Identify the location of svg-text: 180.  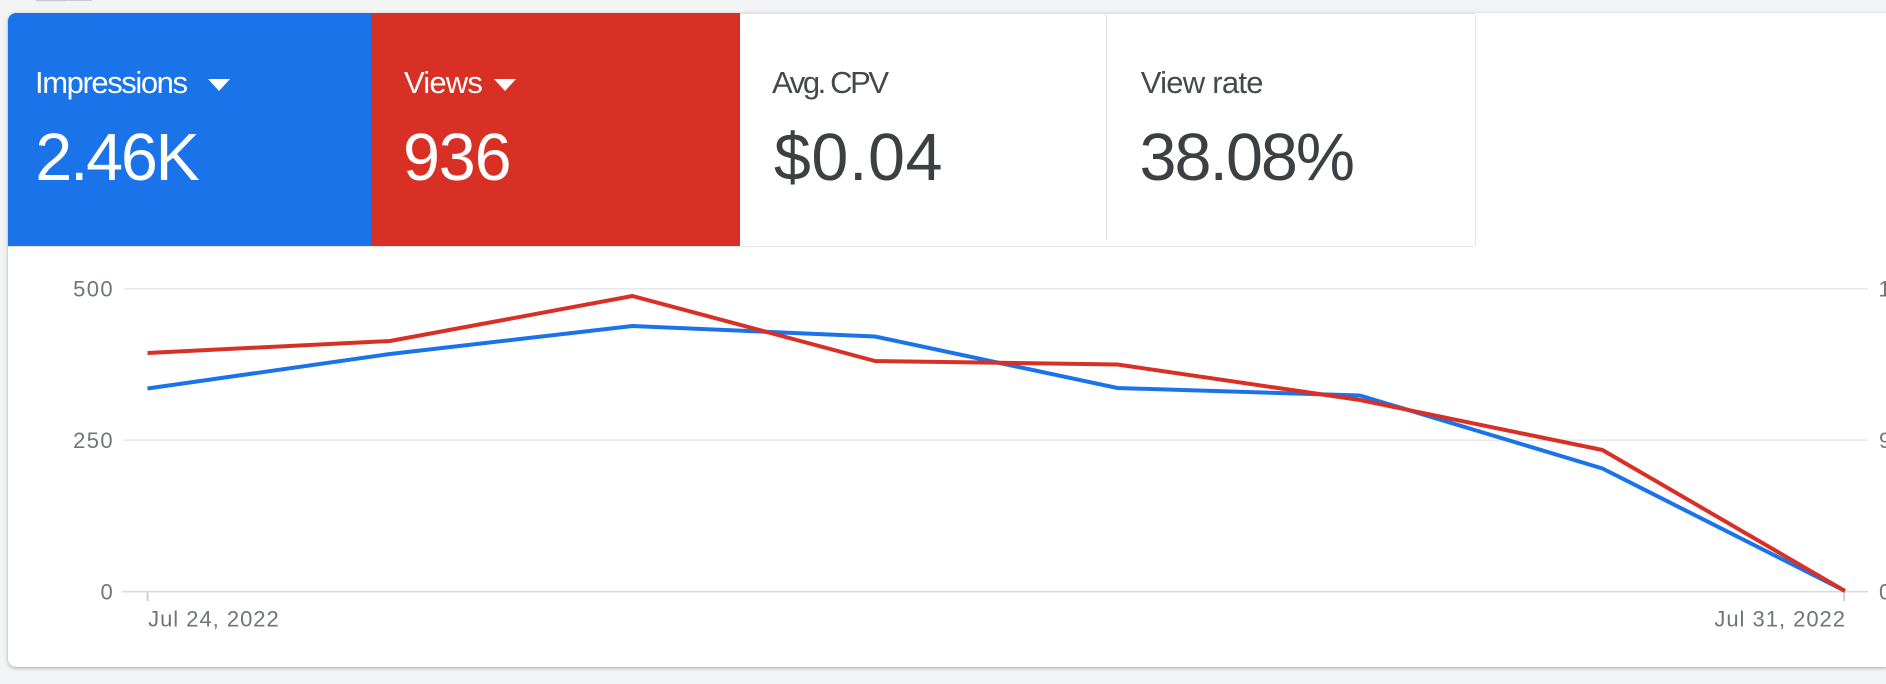
(1882, 289).